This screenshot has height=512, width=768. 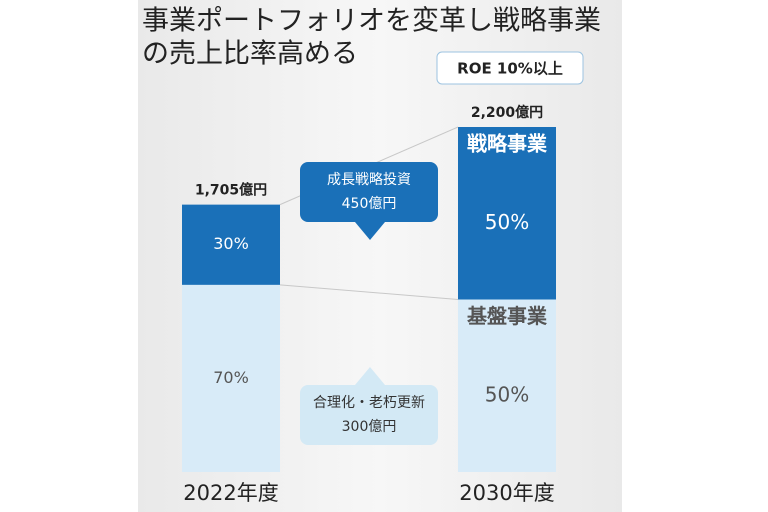 I want to click on series-label: 基盤事業, so click(x=507, y=316).